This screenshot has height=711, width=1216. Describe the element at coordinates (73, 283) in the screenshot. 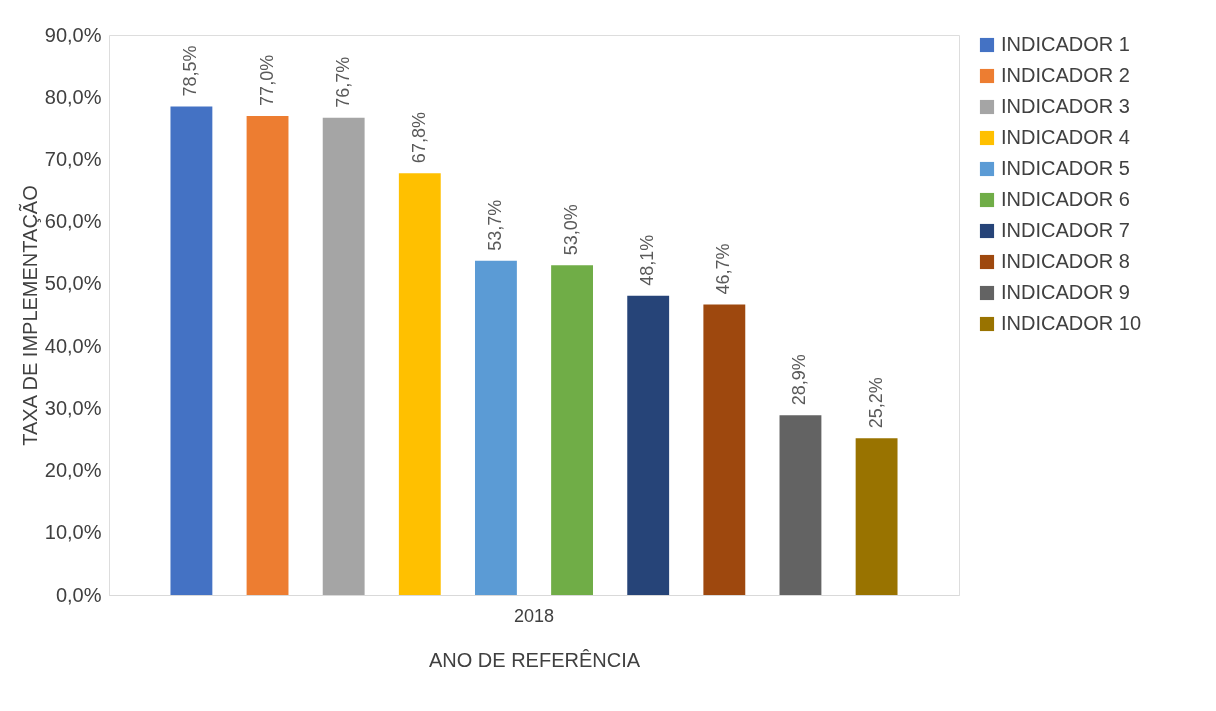

I see `y-tick-label: 50,0%` at that location.